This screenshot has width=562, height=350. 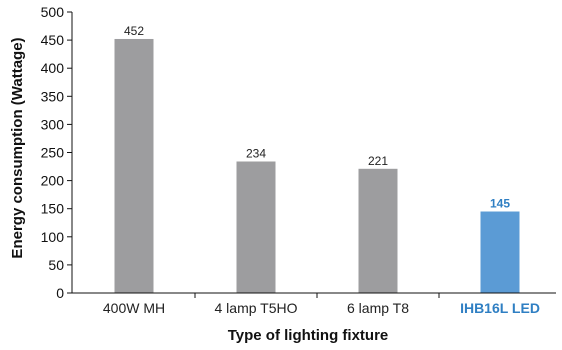 What do you see at coordinates (321, 304) in the screenshot?
I see `x-axis-tick-labels: 400W MH 4 lamp T5HO 6 lamp T8 IHB16L LED` at bounding box center [321, 304].